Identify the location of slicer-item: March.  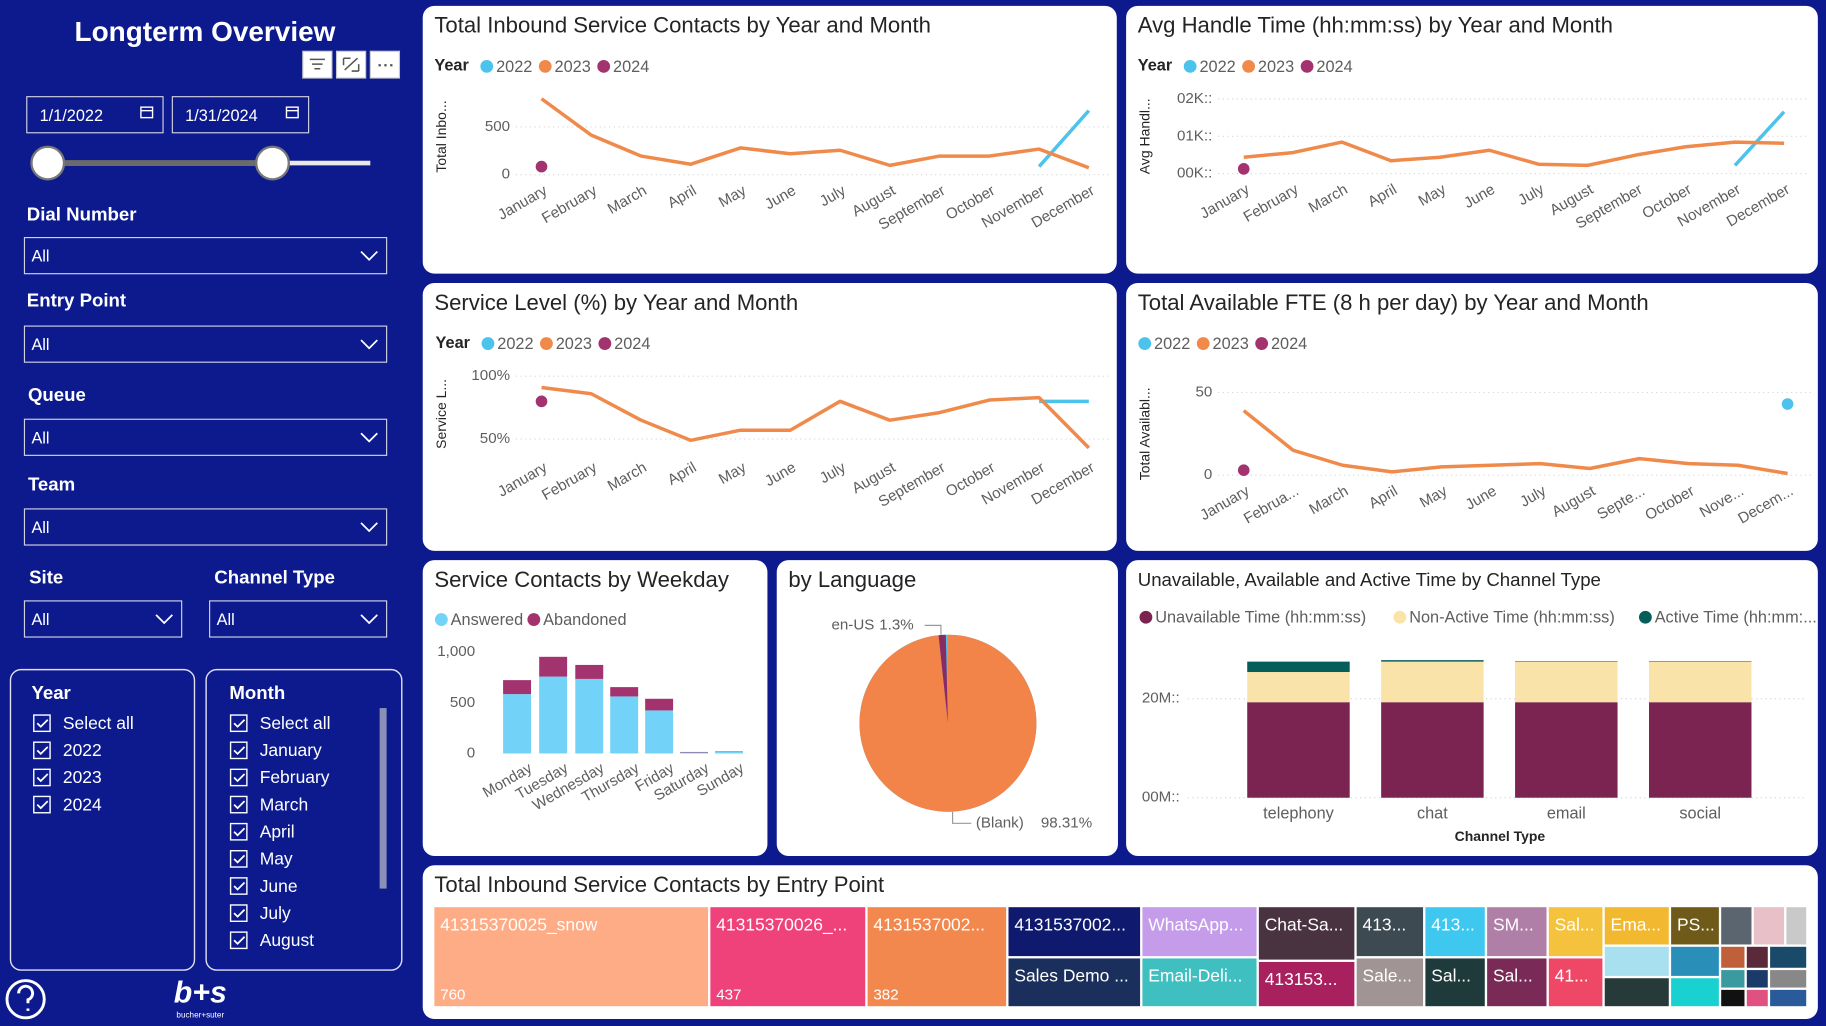
(284, 804).